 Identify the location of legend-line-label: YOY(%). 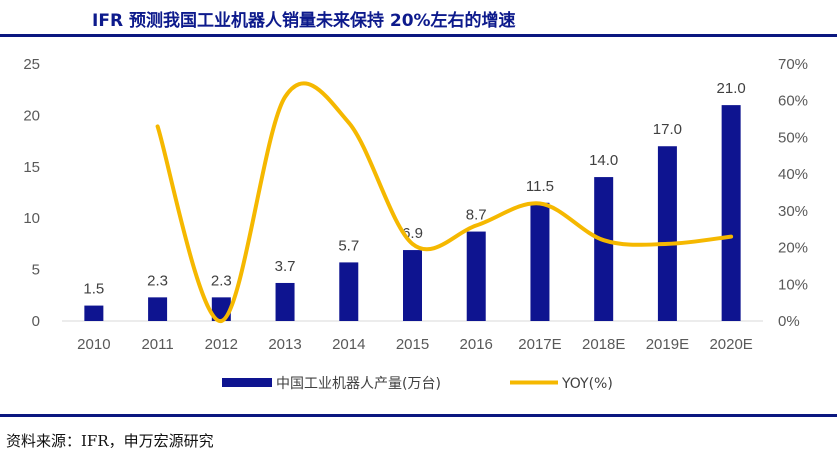
(587, 384).